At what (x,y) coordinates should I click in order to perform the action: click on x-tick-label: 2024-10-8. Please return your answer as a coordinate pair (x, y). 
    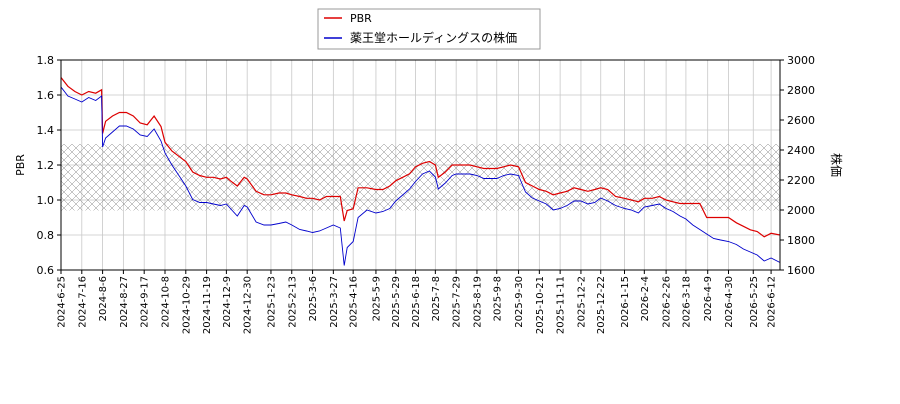
    Looking at the image, I should click on (165, 302).